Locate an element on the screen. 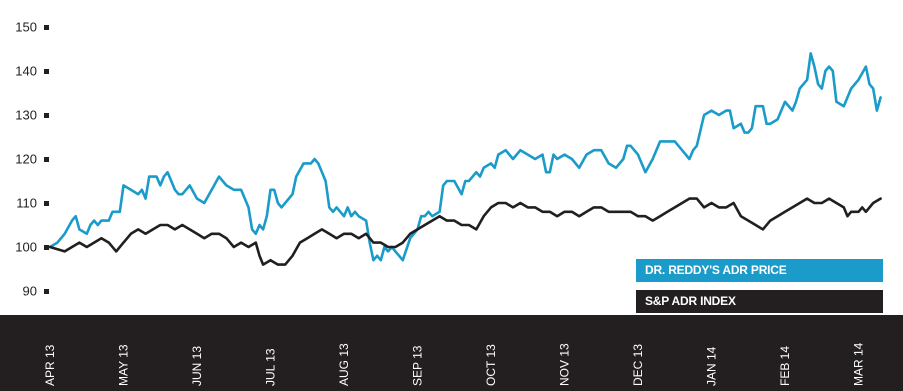 This screenshot has height=391, width=903. x-tick-label: DEC 13 is located at coordinates (638, 365).